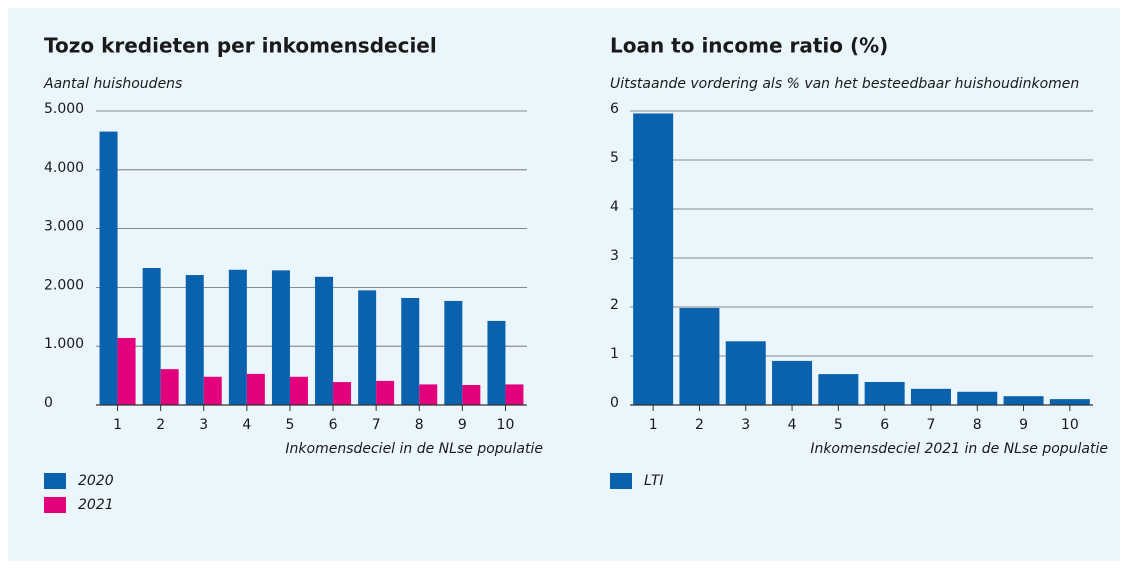 The image size is (1128, 569). Describe the element at coordinates (614, 109) in the screenshot. I see `y-tick-label: 6` at that location.